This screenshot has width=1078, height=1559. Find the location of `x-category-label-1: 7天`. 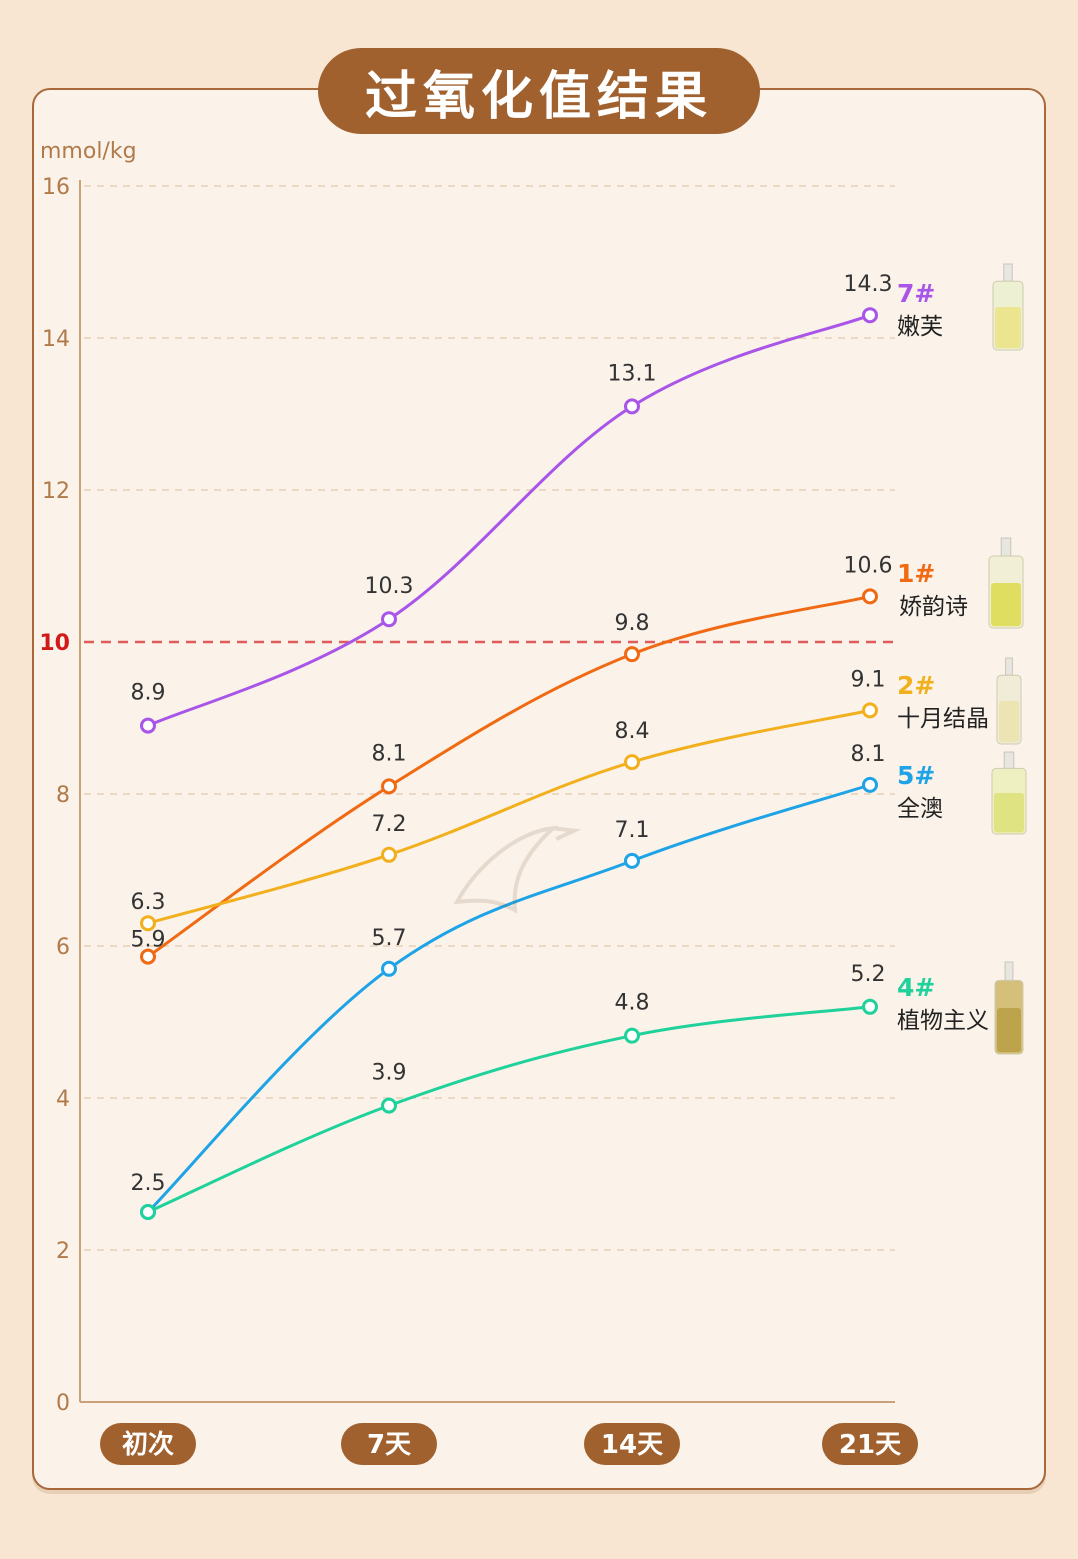

x-category-label-1: 7天 is located at coordinates (389, 1445).